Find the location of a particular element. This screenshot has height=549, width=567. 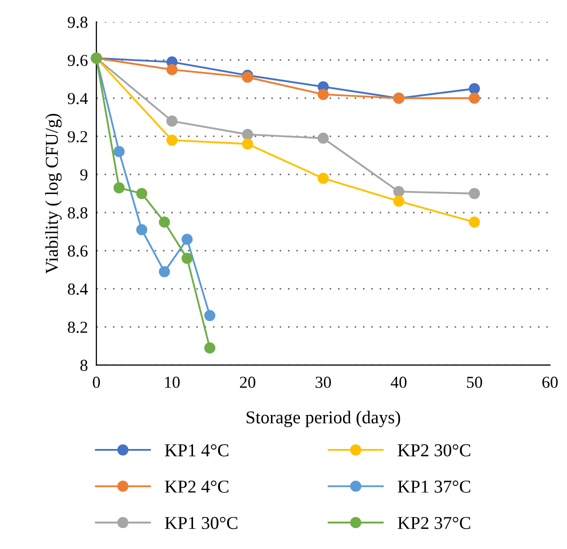

legend-label: KP2 4°C is located at coordinates (196, 486).